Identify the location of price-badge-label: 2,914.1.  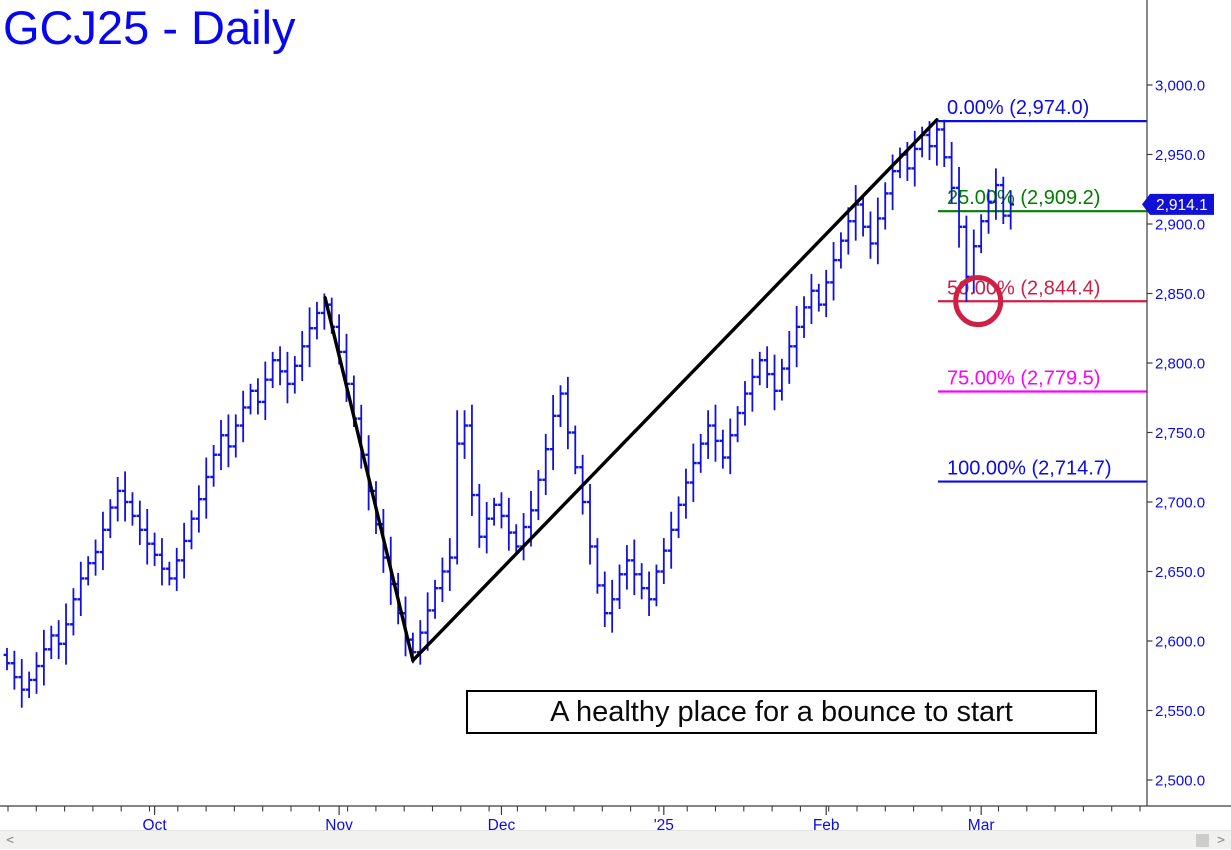
(1182, 205).